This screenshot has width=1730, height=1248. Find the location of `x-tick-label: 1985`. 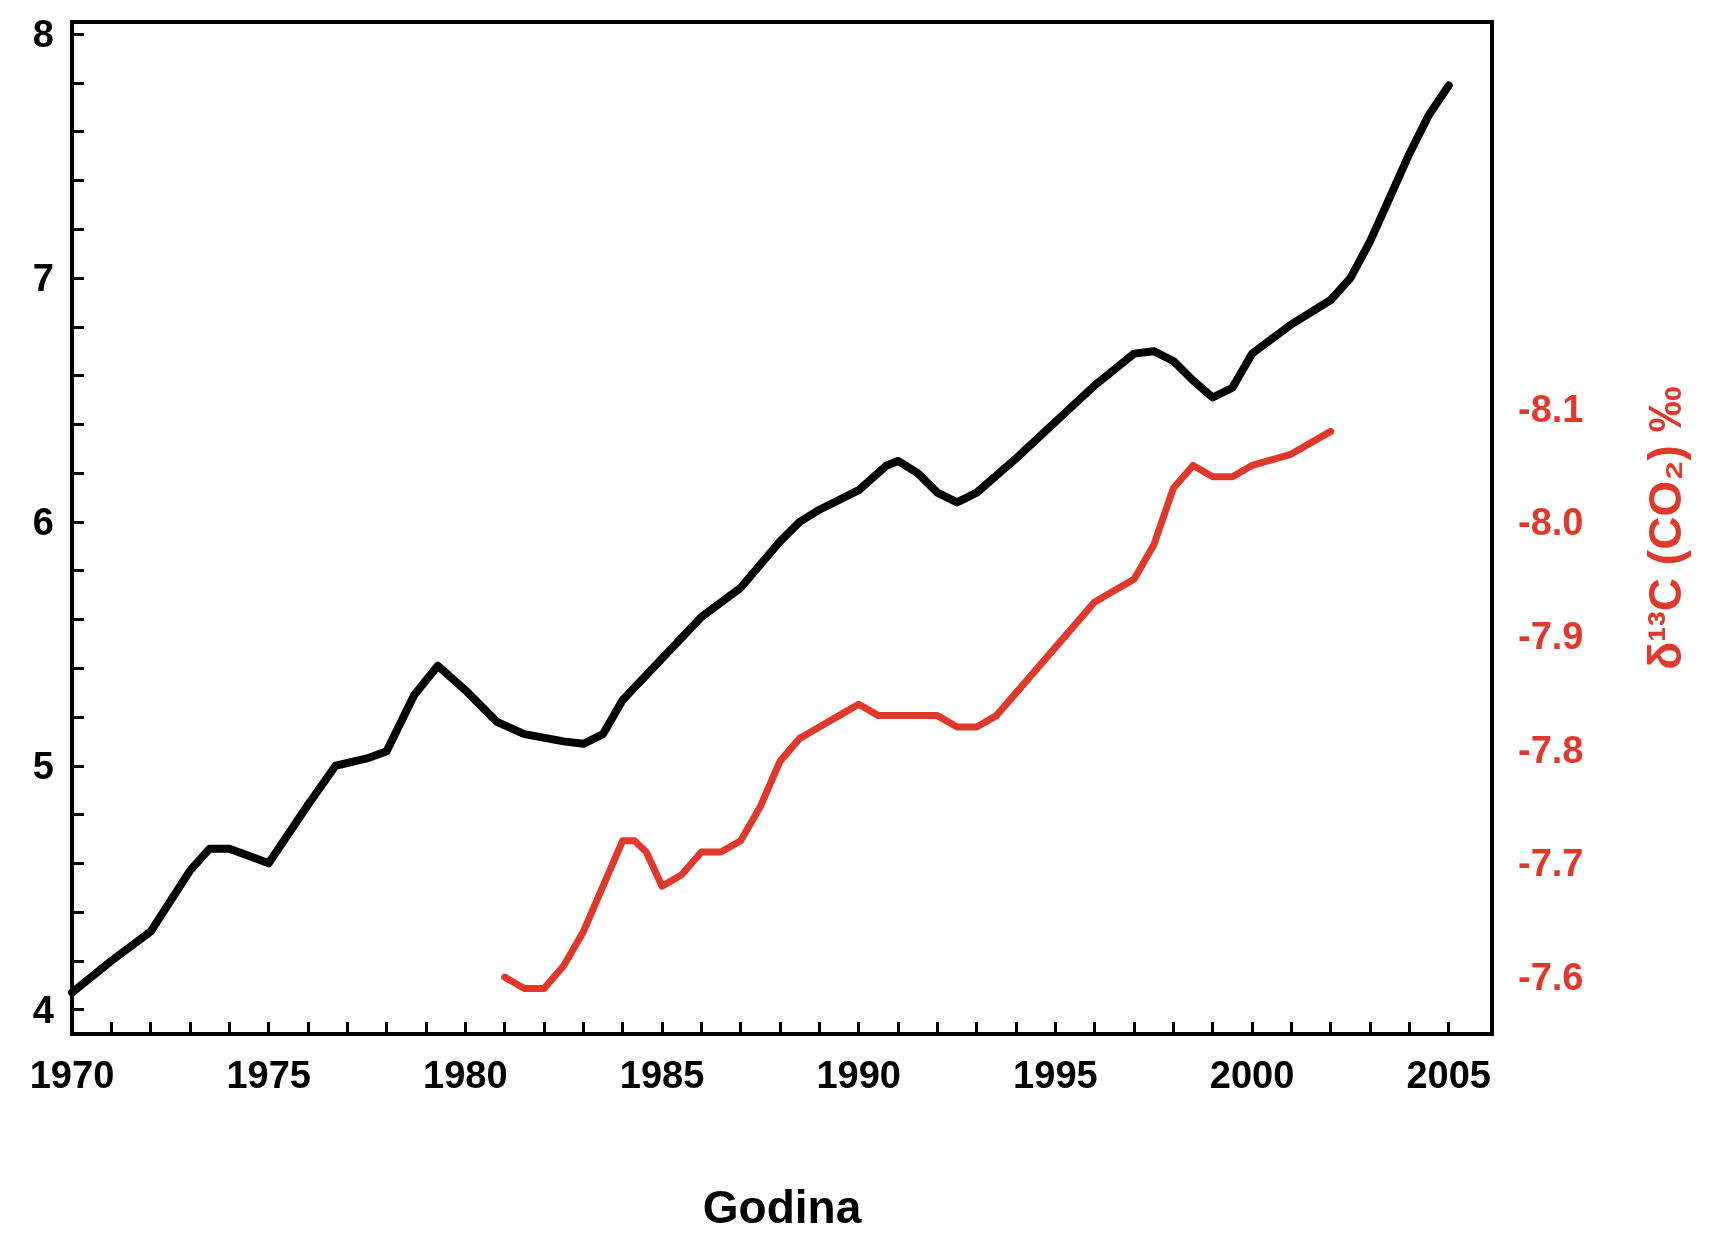

x-tick-label: 1985 is located at coordinates (662, 1075).